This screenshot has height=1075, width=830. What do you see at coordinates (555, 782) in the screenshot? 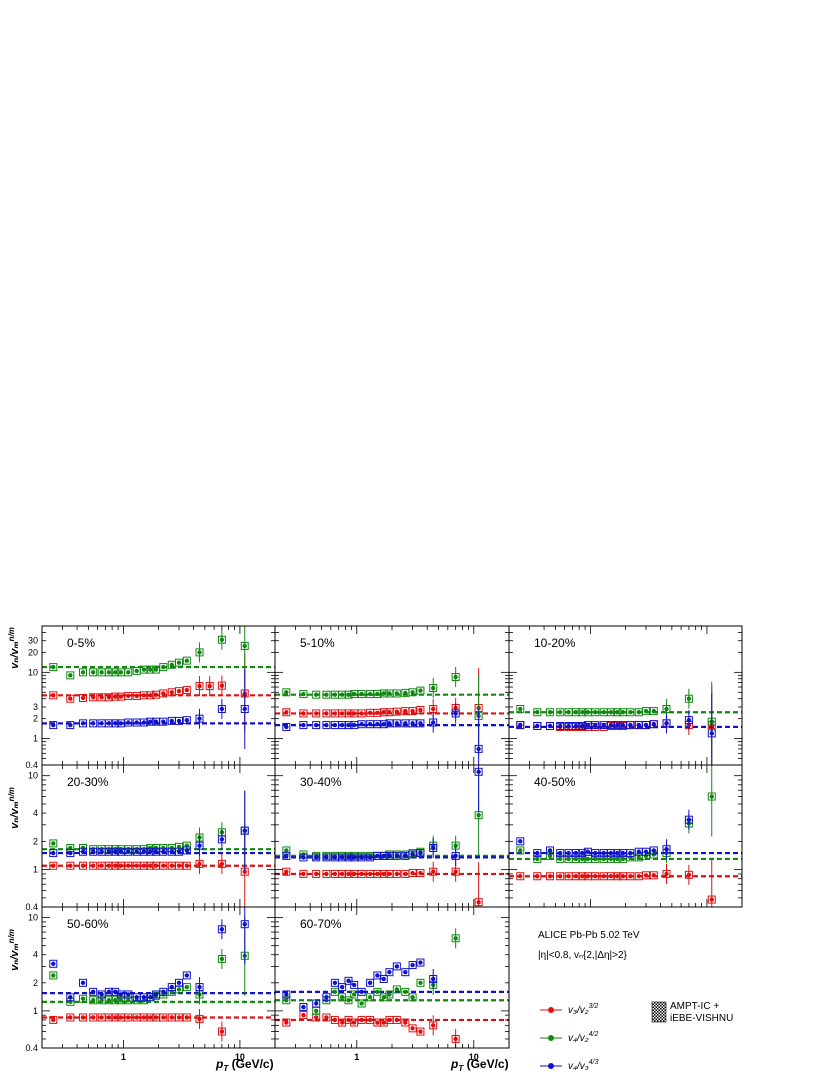
I see `centrality-label: 40-50%` at bounding box center [555, 782].